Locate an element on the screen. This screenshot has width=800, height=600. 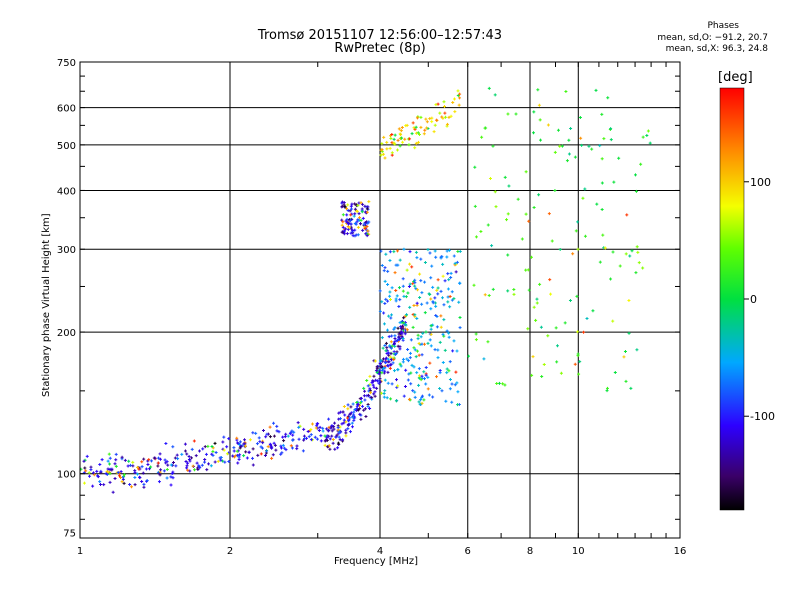
x-tick-label: 6 is located at coordinates (468, 551).